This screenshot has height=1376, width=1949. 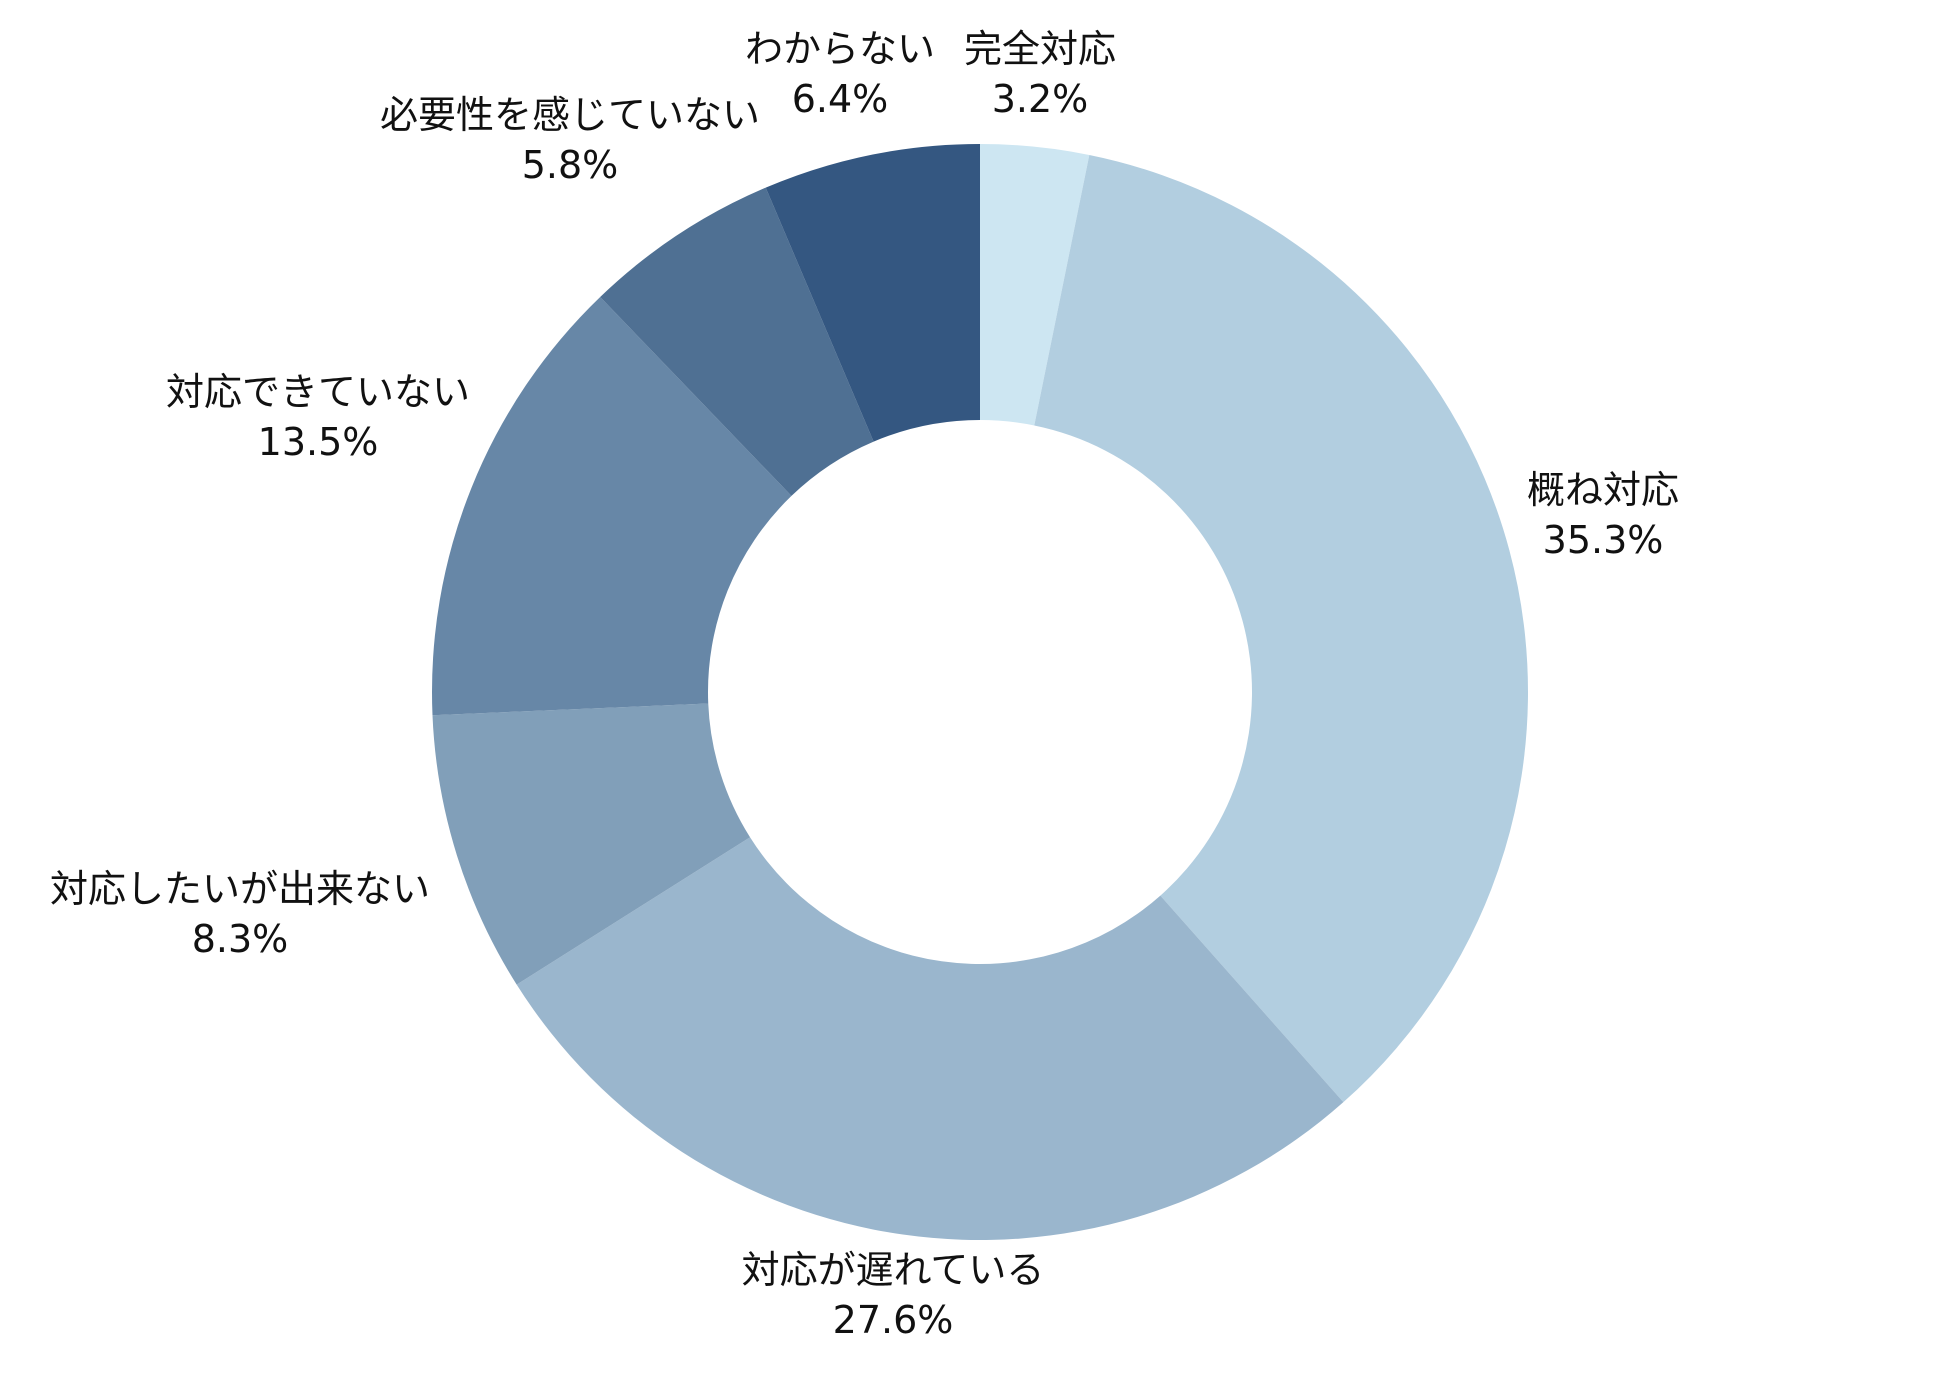 I want to click on slice-label-0: 完全対応, so click(x=1040, y=49).